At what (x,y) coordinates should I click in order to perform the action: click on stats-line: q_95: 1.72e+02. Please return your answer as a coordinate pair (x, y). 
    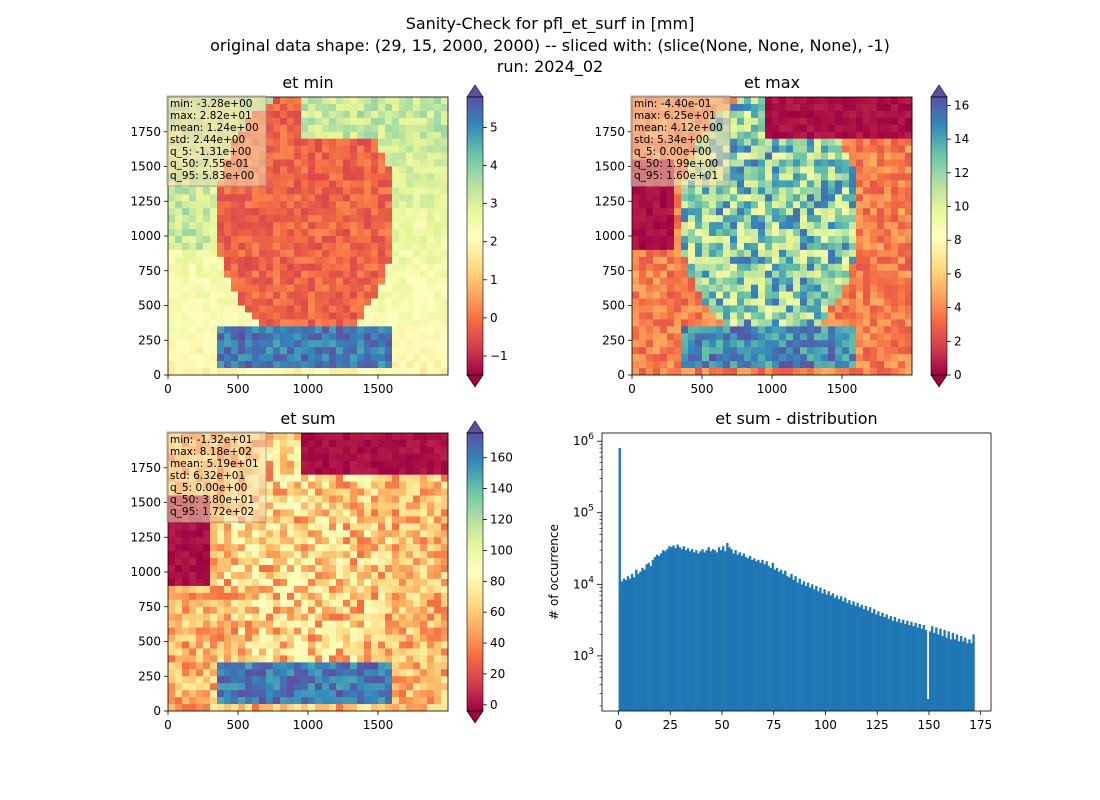
    Looking at the image, I should click on (212, 512).